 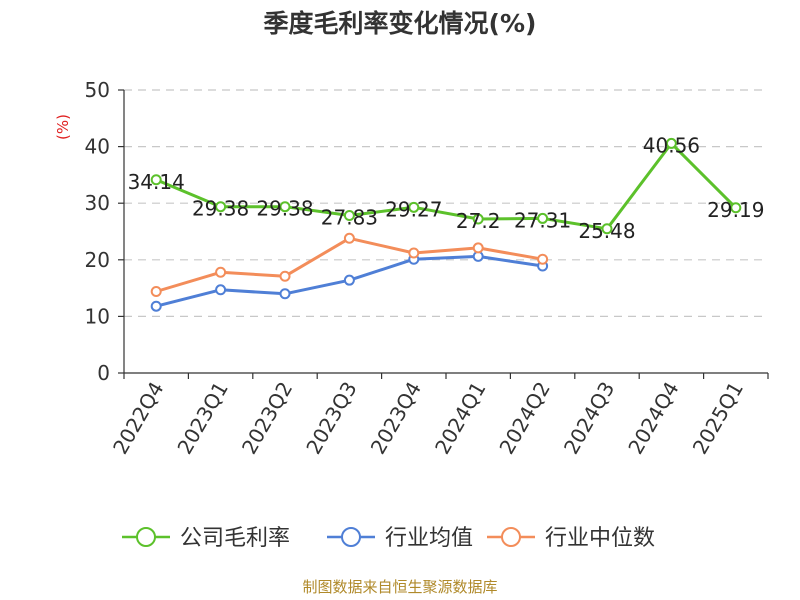 I want to click on y-axis-label: (%), so click(x=63, y=127).